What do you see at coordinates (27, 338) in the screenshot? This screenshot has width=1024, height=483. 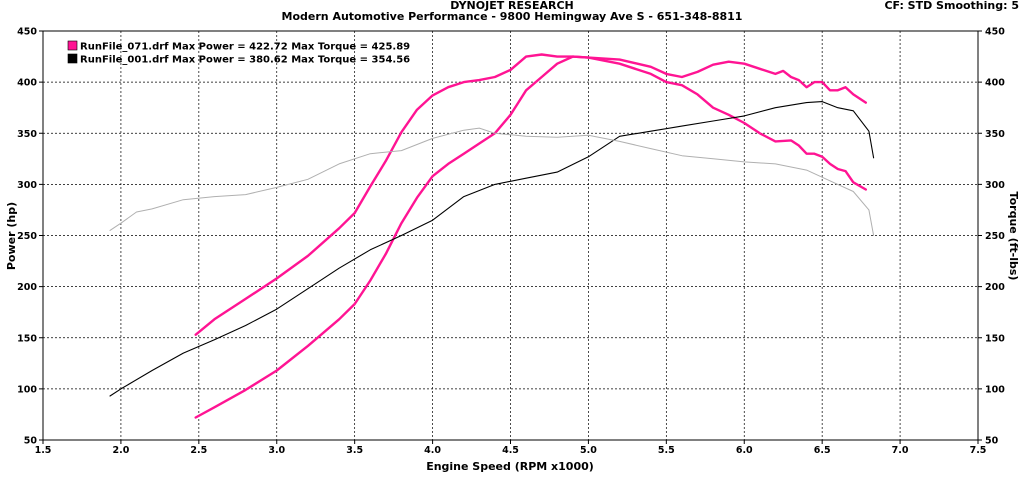 I see `y-tick-label: 150` at bounding box center [27, 338].